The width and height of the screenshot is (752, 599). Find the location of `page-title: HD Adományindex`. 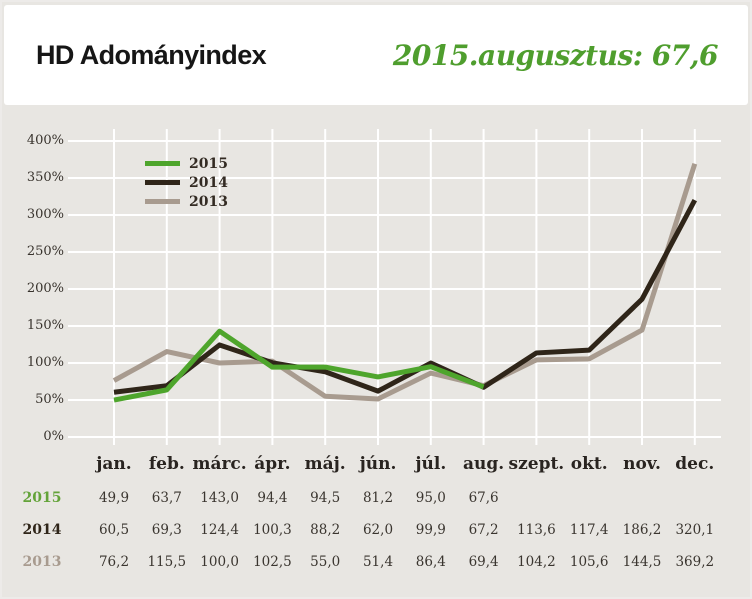

page-title: HD Adományindex is located at coordinates (151, 54).